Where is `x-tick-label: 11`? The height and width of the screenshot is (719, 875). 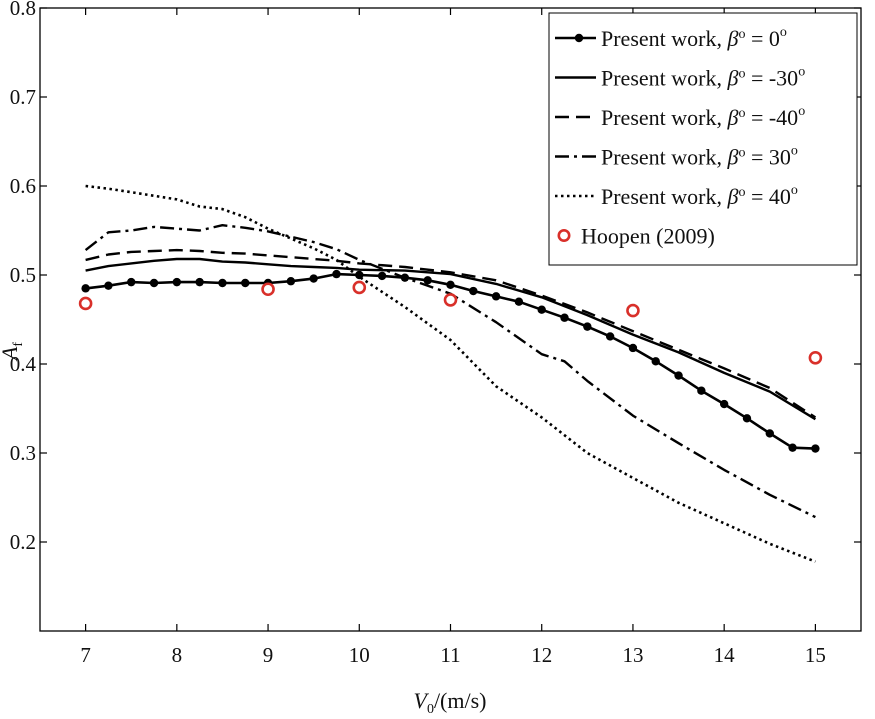
x-tick-label: 11 is located at coordinates (450, 655).